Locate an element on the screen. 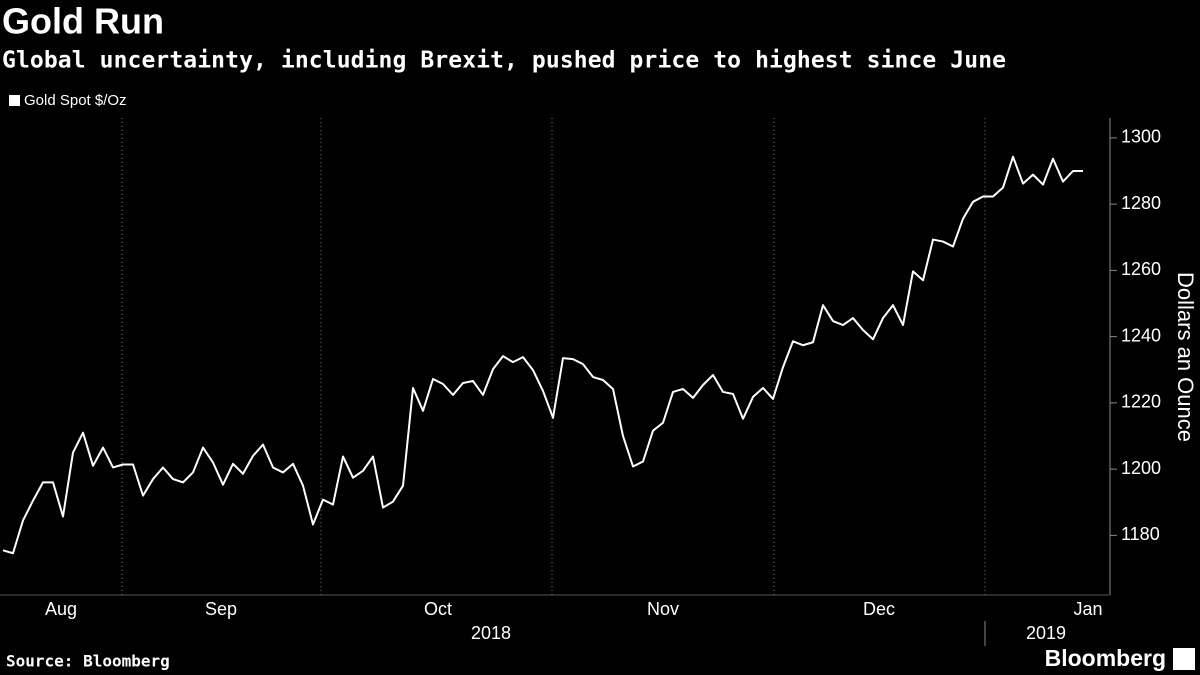 The height and width of the screenshot is (675, 1200). chart-title: Gold Run is located at coordinates (83, 21).